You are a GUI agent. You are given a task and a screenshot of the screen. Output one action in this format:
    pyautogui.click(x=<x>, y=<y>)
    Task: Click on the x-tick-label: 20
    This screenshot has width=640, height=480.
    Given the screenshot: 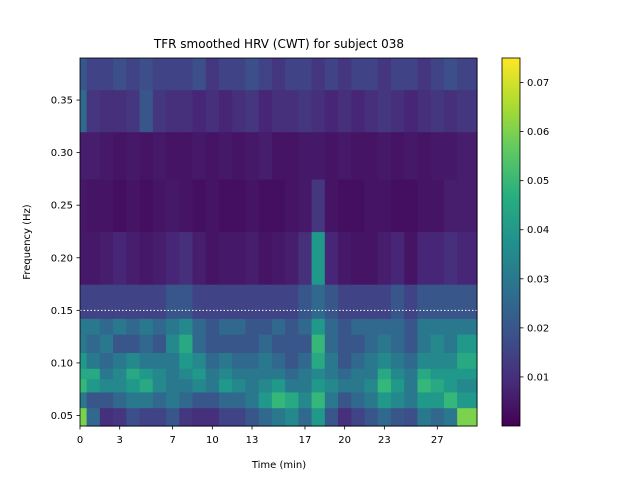 What is the action you would take?
    pyautogui.click(x=344, y=440)
    